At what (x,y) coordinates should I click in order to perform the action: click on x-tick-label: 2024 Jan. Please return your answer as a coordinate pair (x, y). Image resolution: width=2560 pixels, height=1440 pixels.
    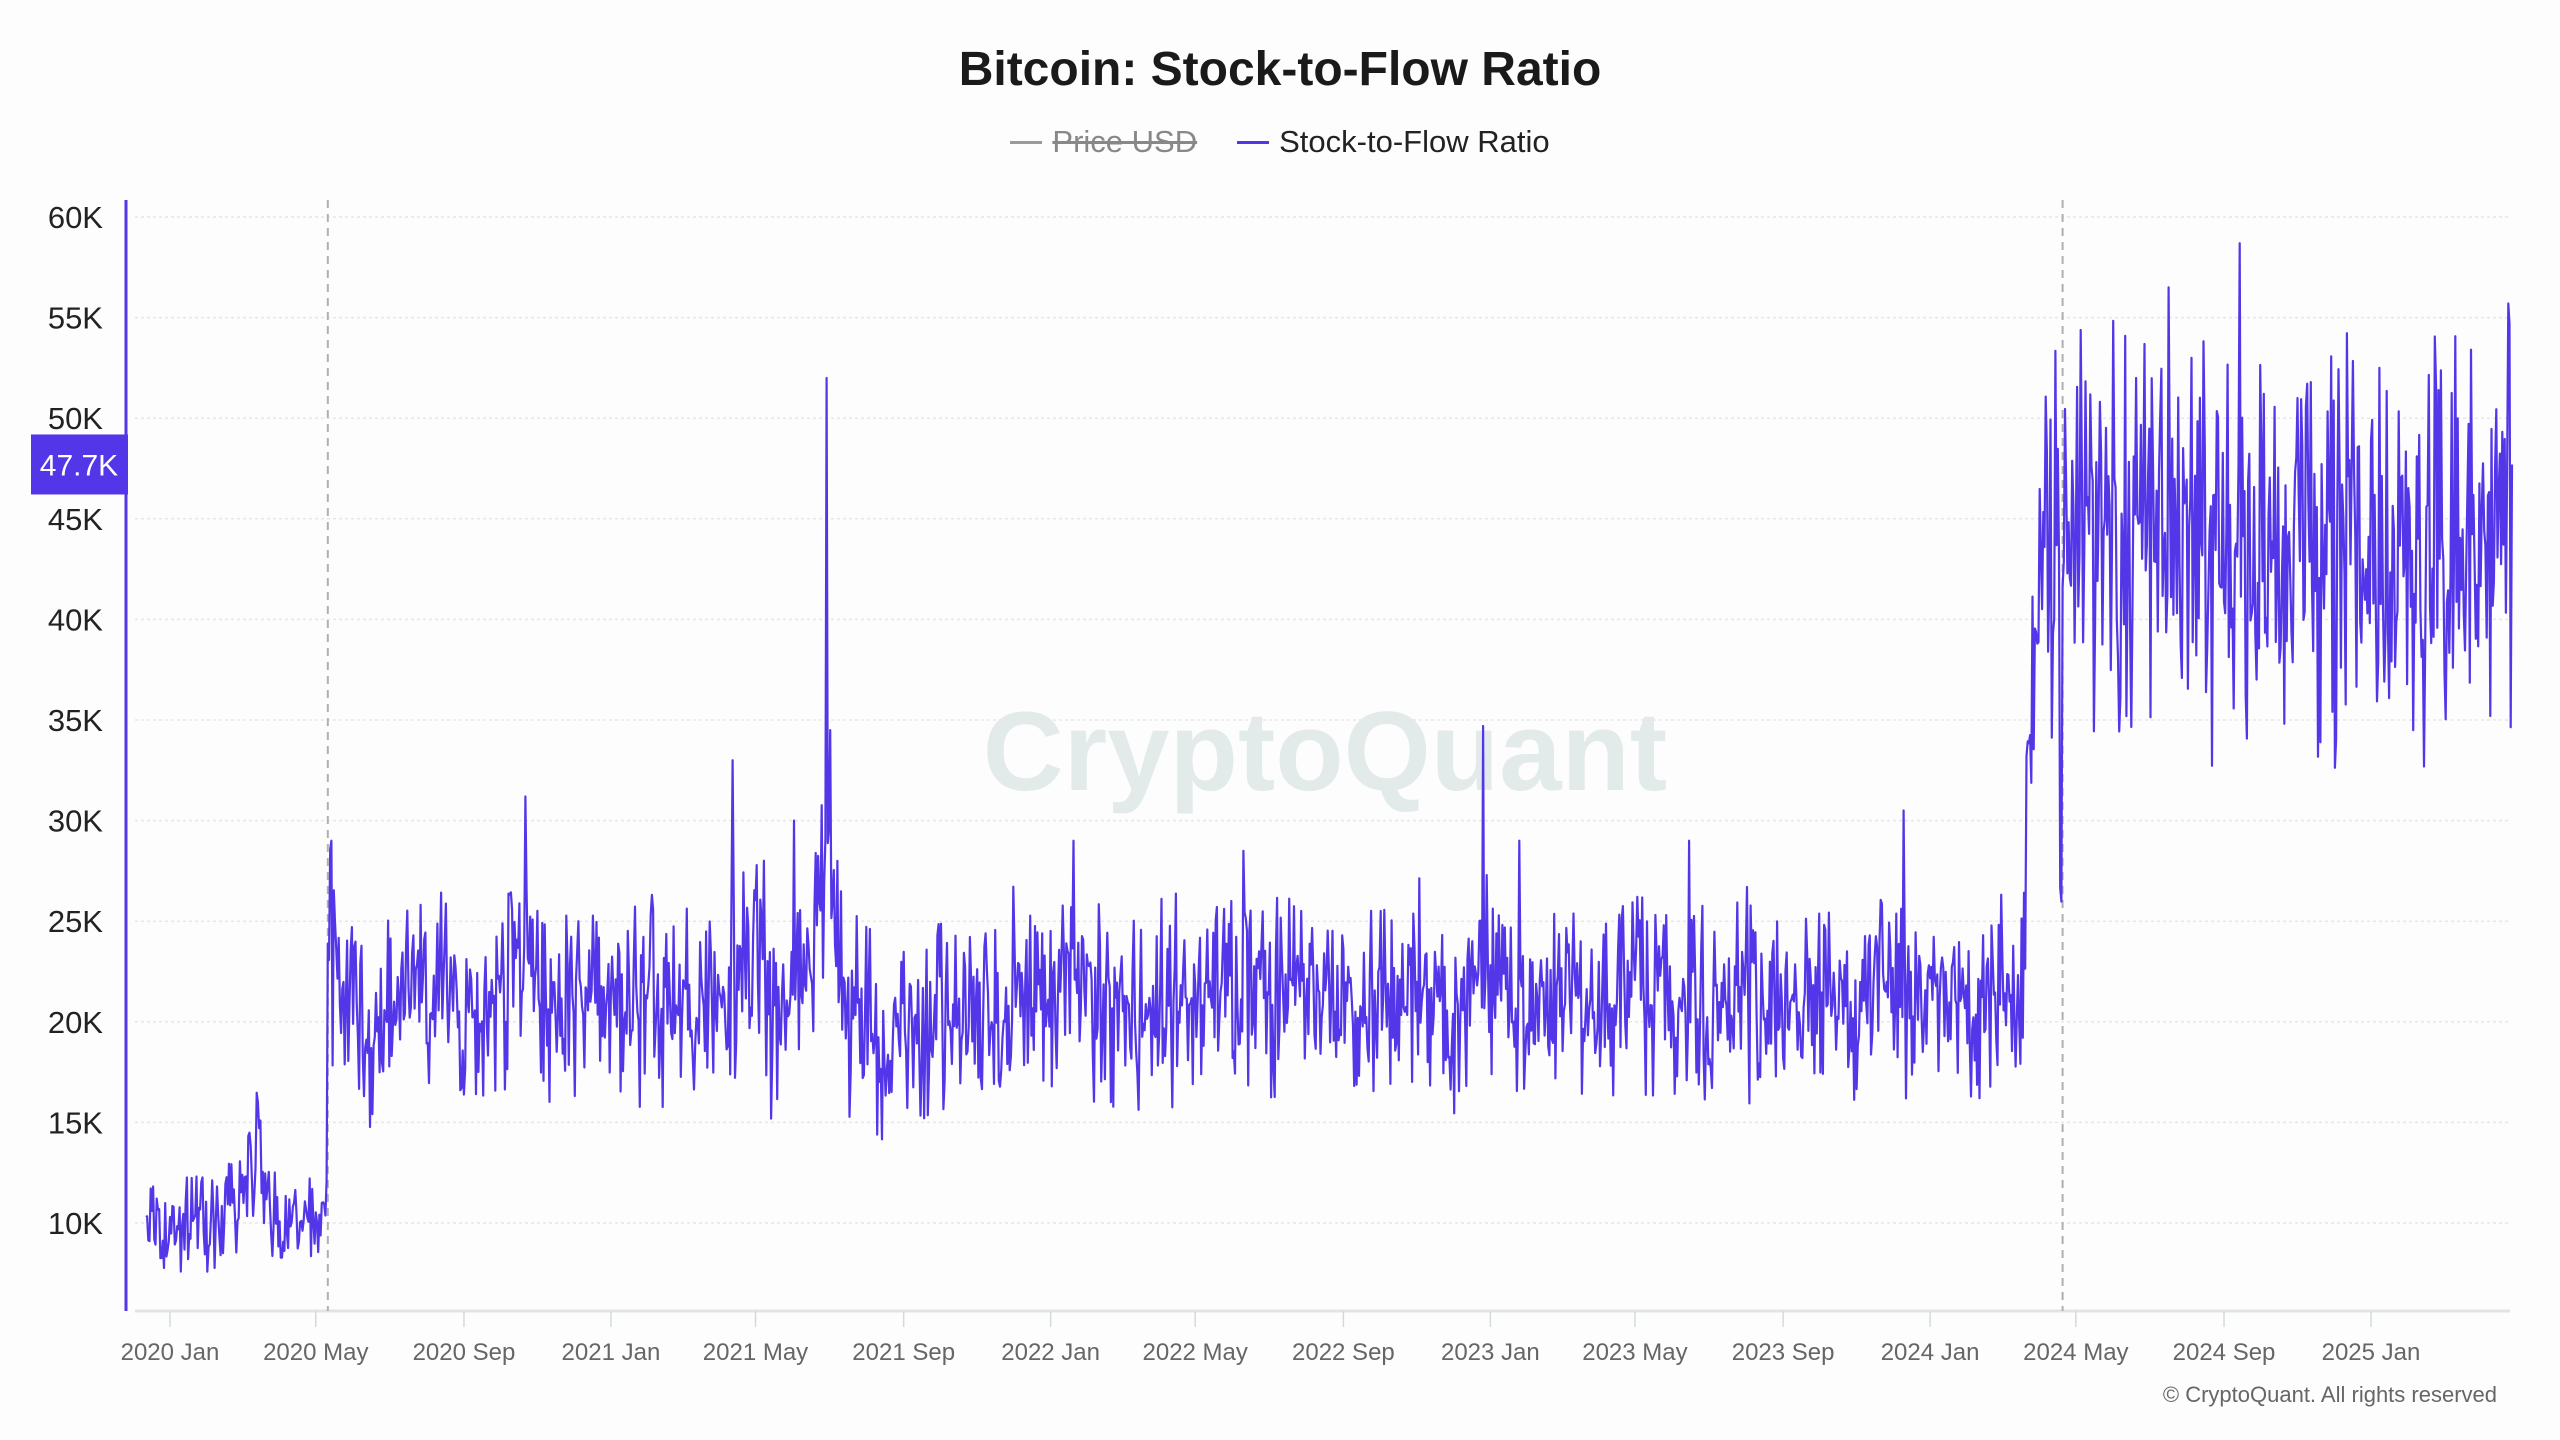
    Looking at the image, I should click on (1930, 1352).